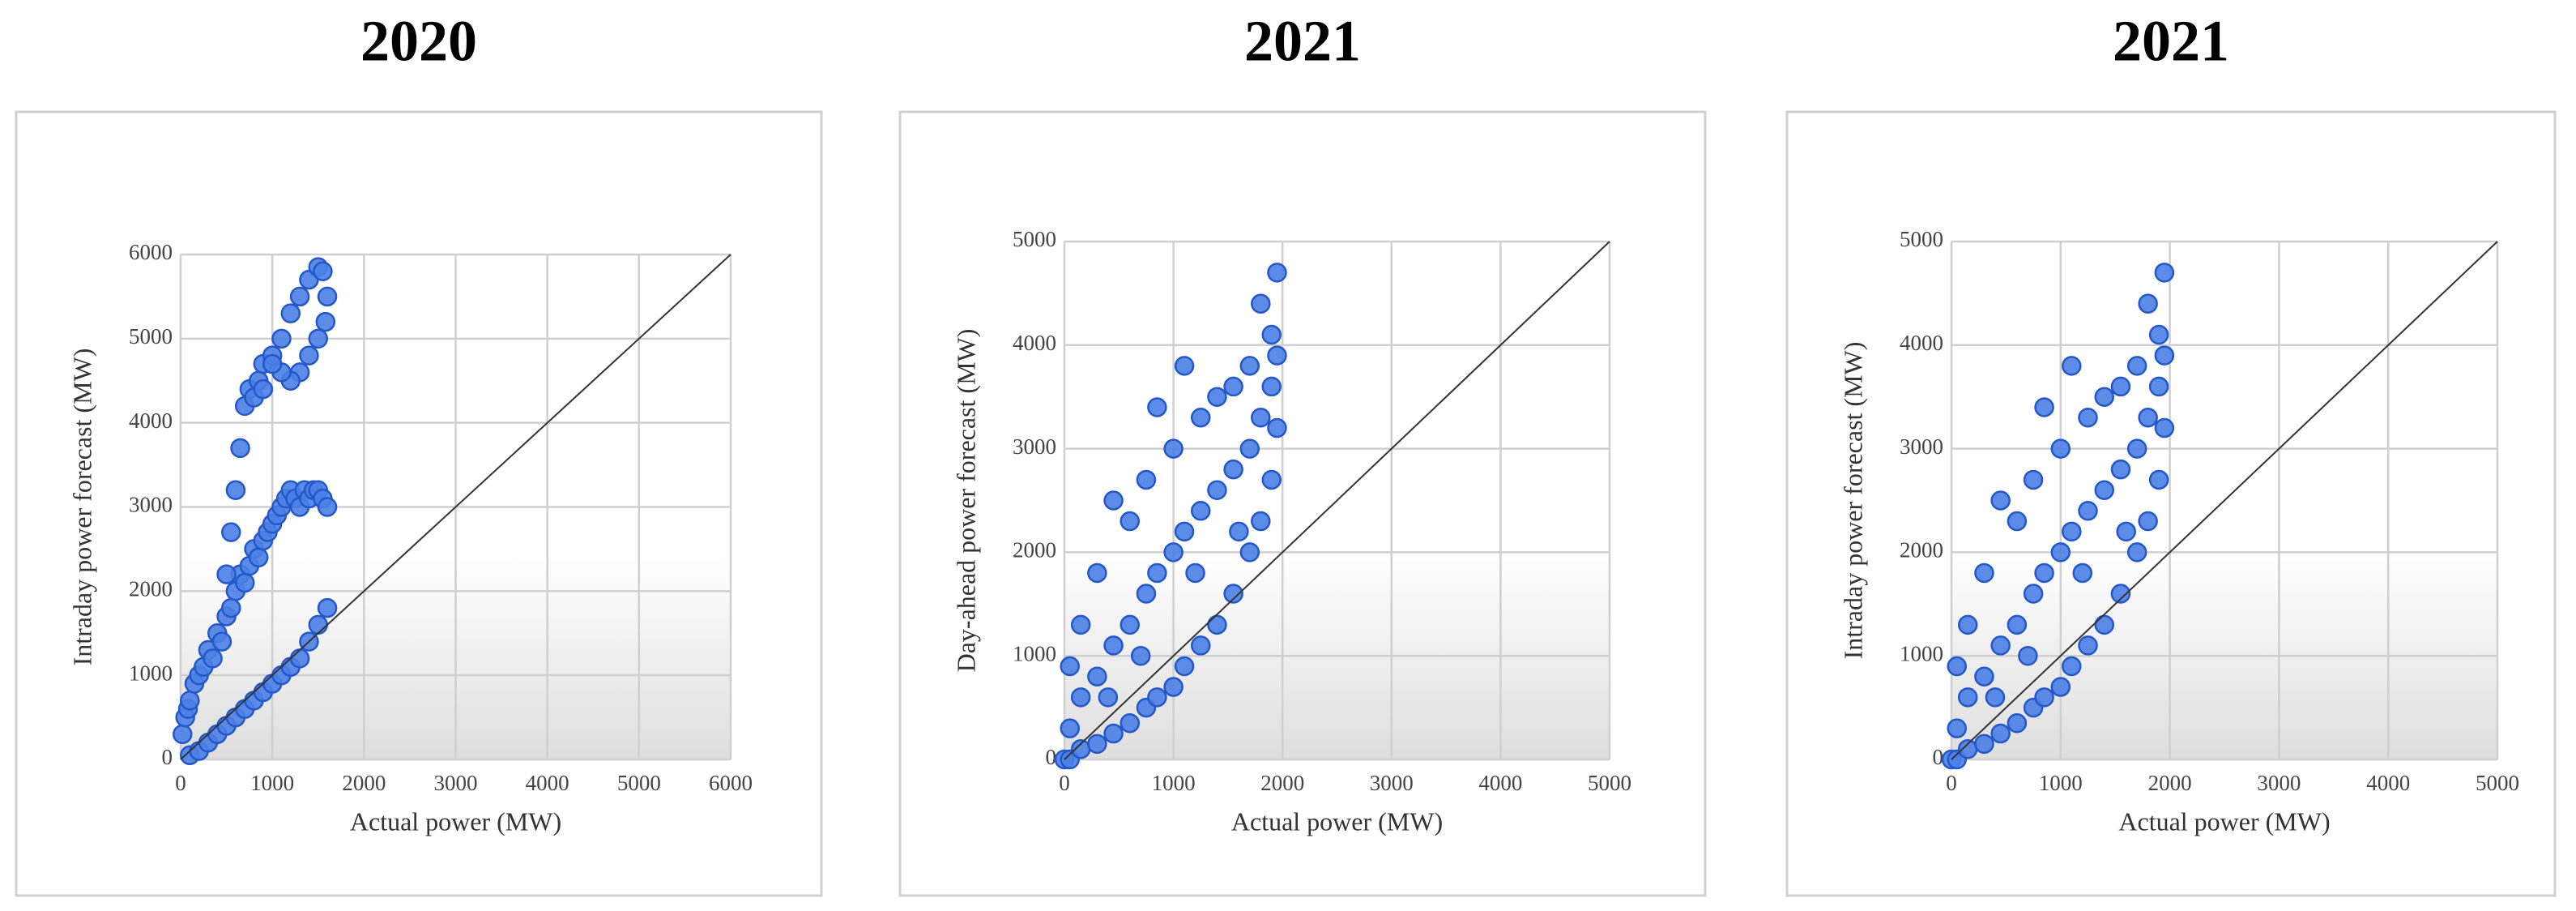 The image size is (2576, 911). What do you see at coordinates (151, 673) in the screenshot?
I see `y-tick-label: 1000` at bounding box center [151, 673].